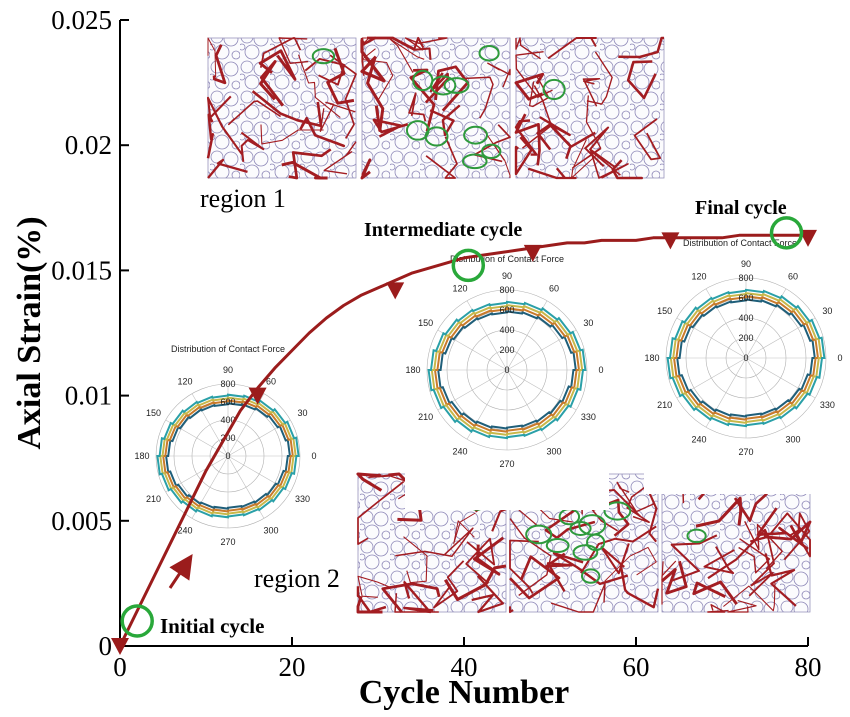 Image resolution: width=850 pixels, height=717 pixels. Describe the element at coordinates (459, 451) in the screenshot. I see `polar-angle-label: 240` at that location.